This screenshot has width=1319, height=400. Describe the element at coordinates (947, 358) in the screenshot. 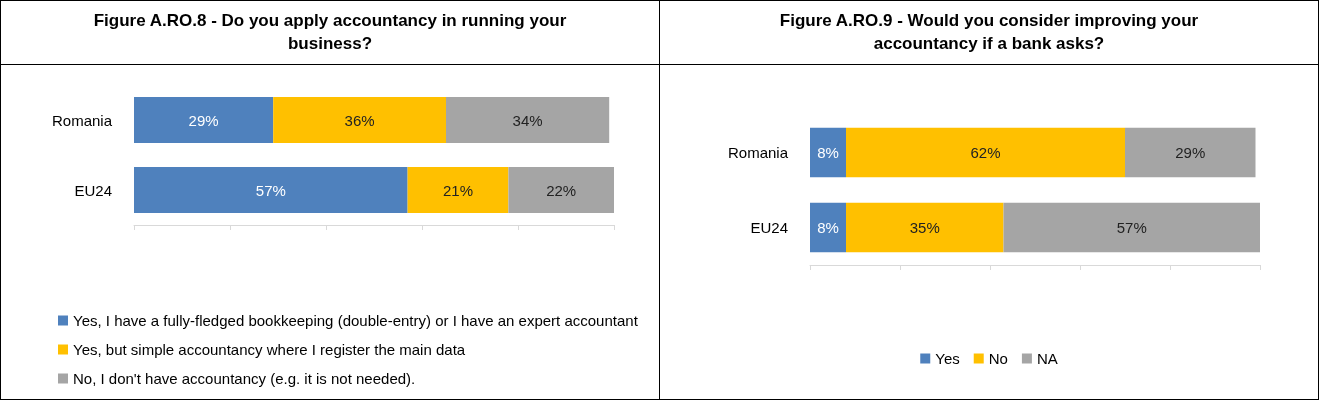

I see `legend-label: Yes` at that location.